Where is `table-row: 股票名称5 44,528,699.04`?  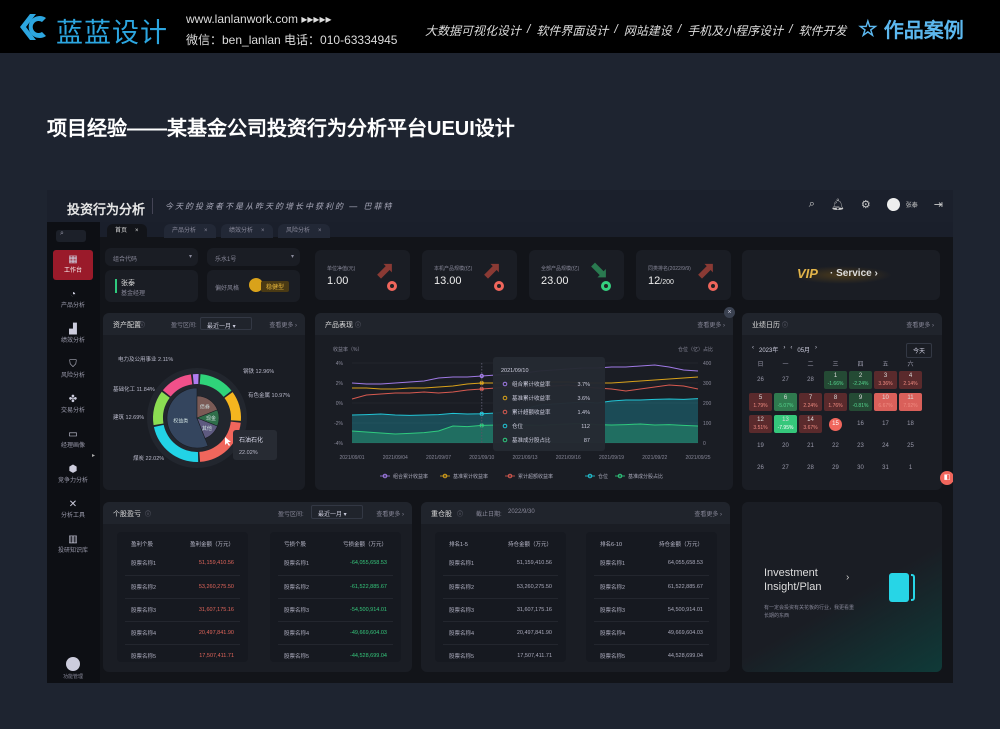
table-row: 股票名称5 44,528,699.04 is located at coordinates (651, 655).